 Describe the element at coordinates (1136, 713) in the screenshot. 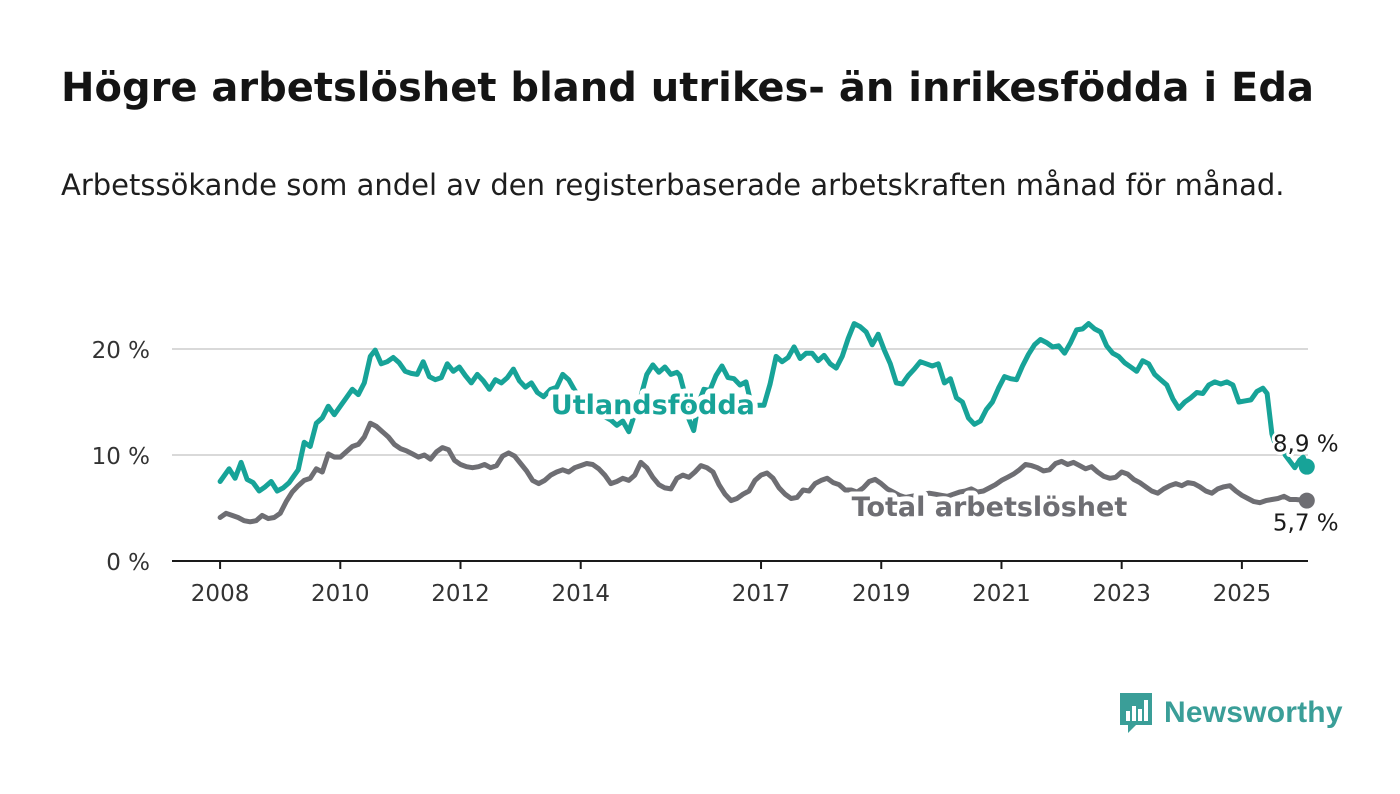

I see `newsworthy-logo-icon` at that location.